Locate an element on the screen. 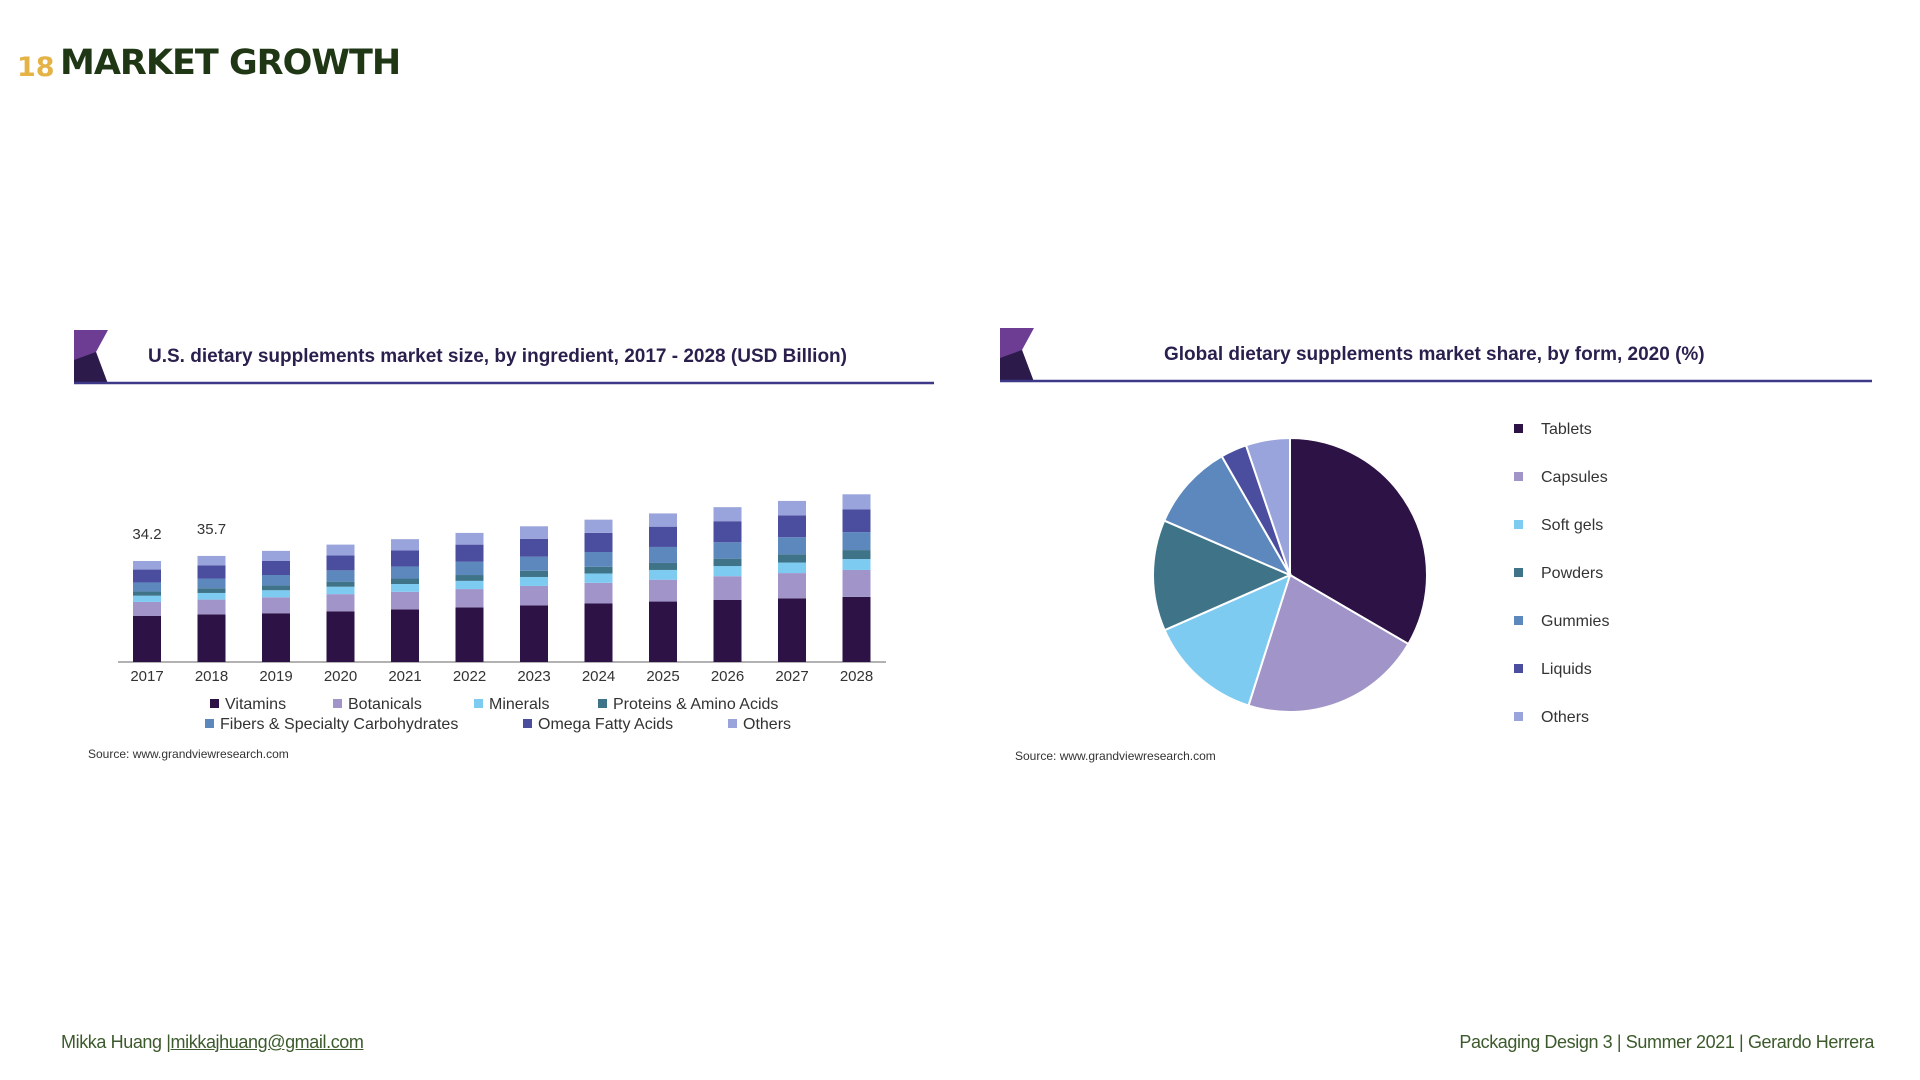  pie-chart-source: Source: www.grandviewresearch.com is located at coordinates (1115, 756).